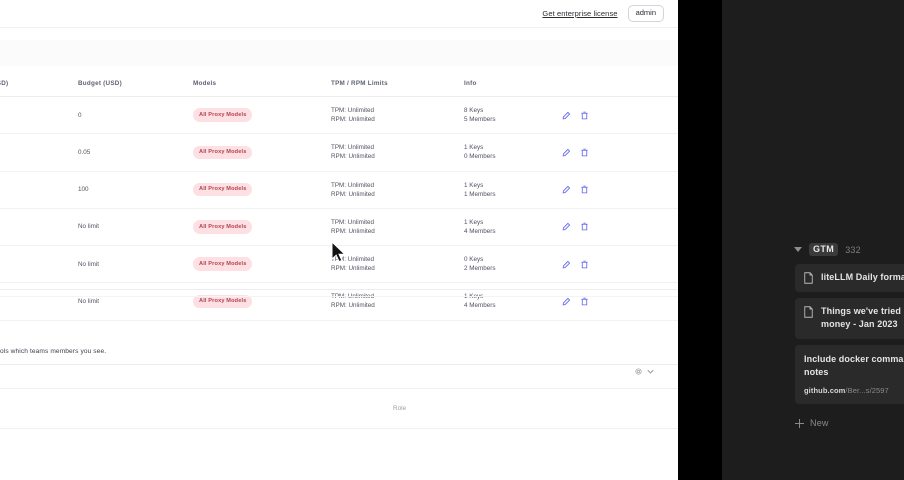  I want to click on chevron-down-icon, so click(650, 371).